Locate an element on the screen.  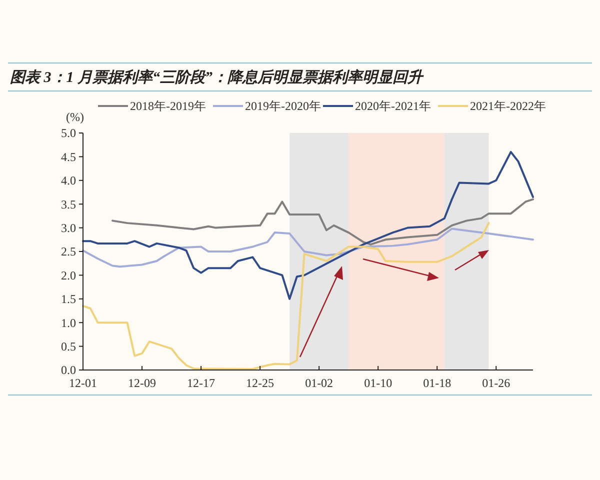
x-tick-label: 01-10 is located at coordinates (378, 383).